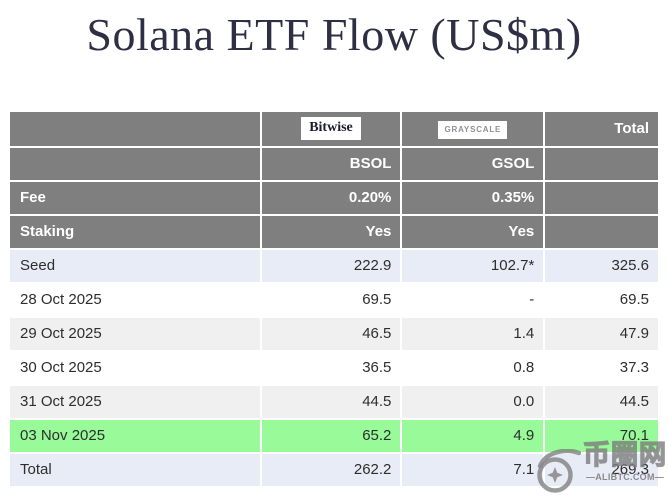 The width and height of the screenshot is (668, 496). I want to click on watermark-site-text: —ALIBTC.COM—, so click(625, 476).